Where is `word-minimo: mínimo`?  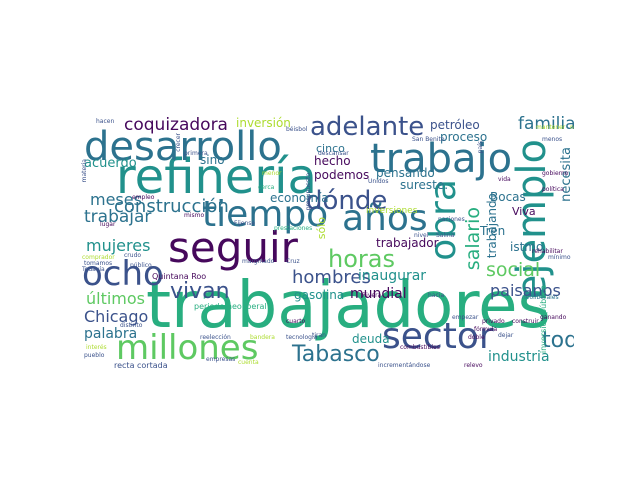 word-minimo: mínimo is located at coordinates (559, 257).